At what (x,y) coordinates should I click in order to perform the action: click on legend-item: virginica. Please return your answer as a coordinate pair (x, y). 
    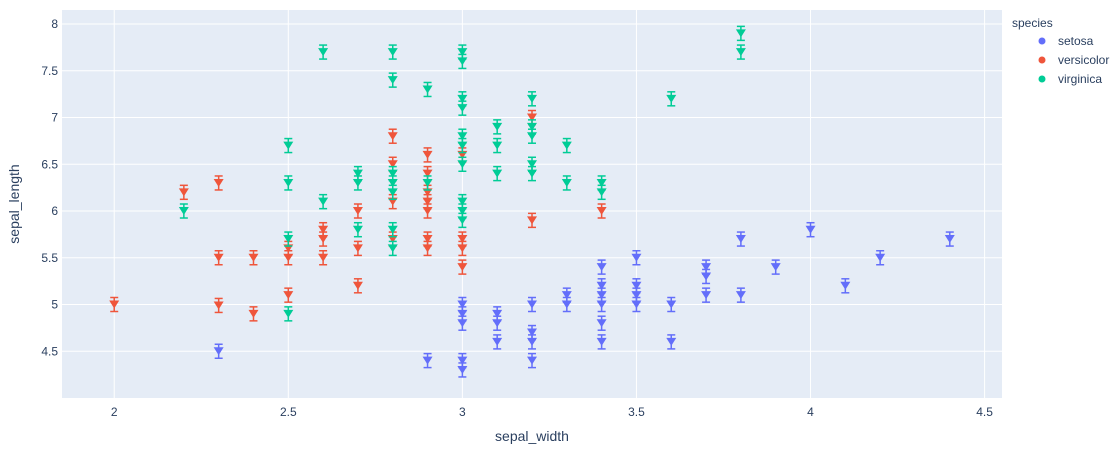
    Looking at the image, I should click on (1070, 79).